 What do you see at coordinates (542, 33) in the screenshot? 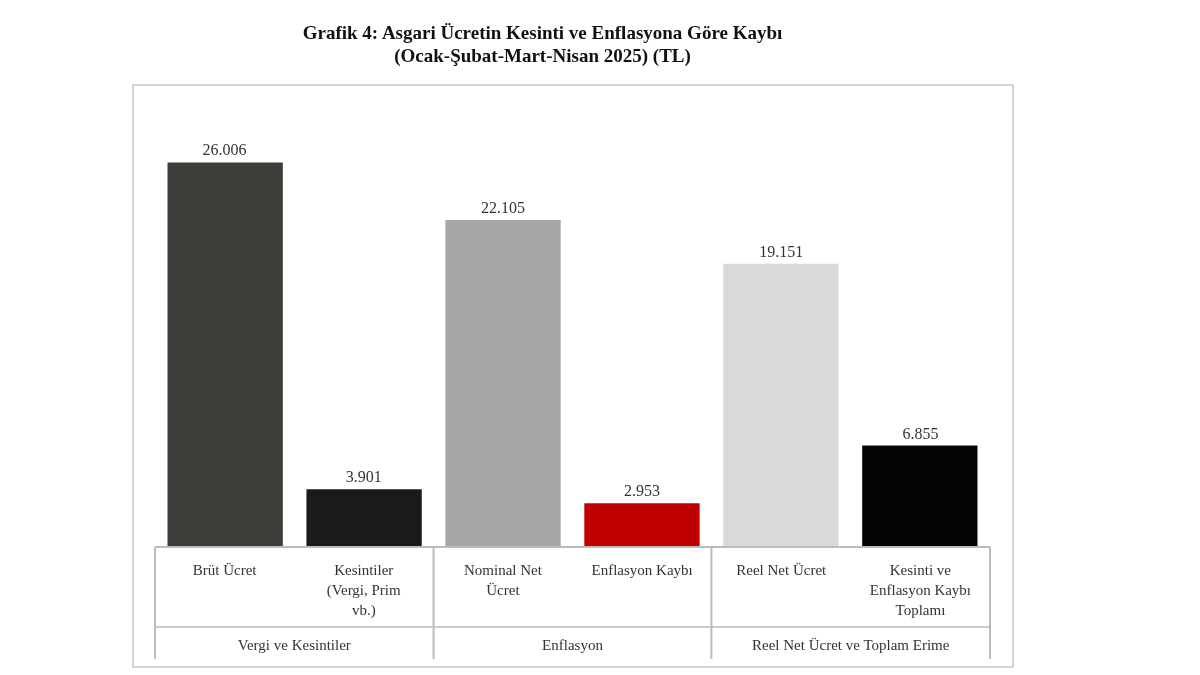
I see `chart-title: Grafik 4: Asgari Ücretin Kesinti ve Enflasyona Göre Kaybı` at bounding box center [542, 33].